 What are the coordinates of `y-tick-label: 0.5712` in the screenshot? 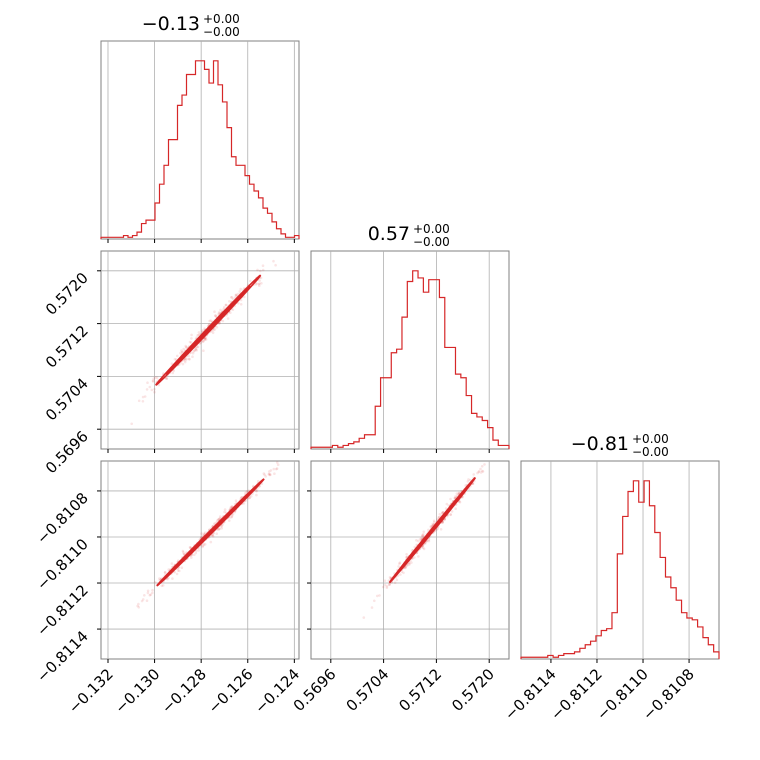 It's located at (67, 347).